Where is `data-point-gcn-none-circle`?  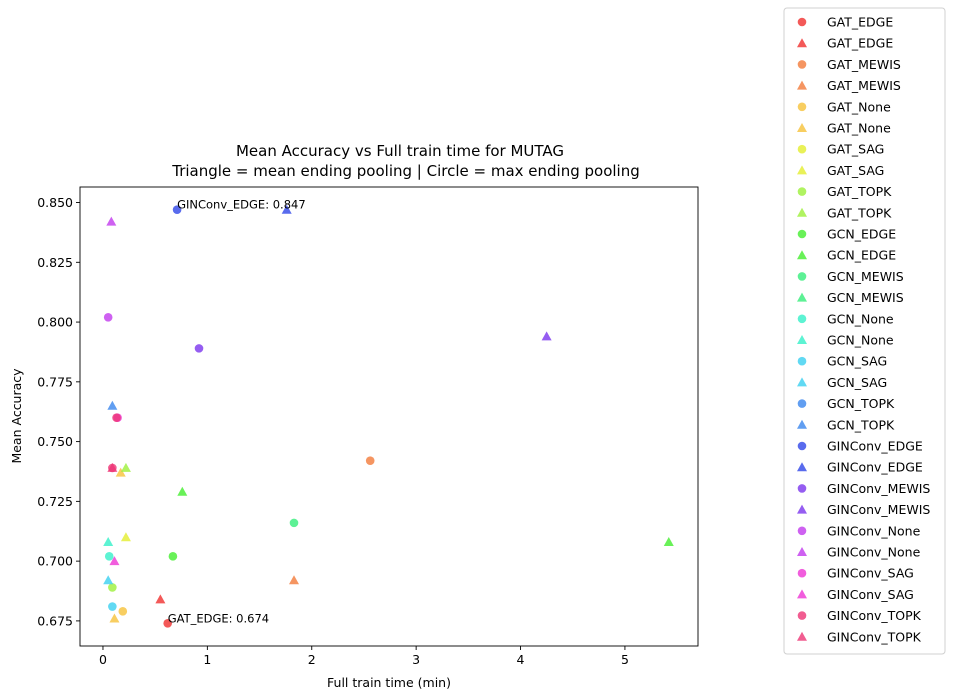
data-point-gcn-none-circle is located at coordinates (109, 556).